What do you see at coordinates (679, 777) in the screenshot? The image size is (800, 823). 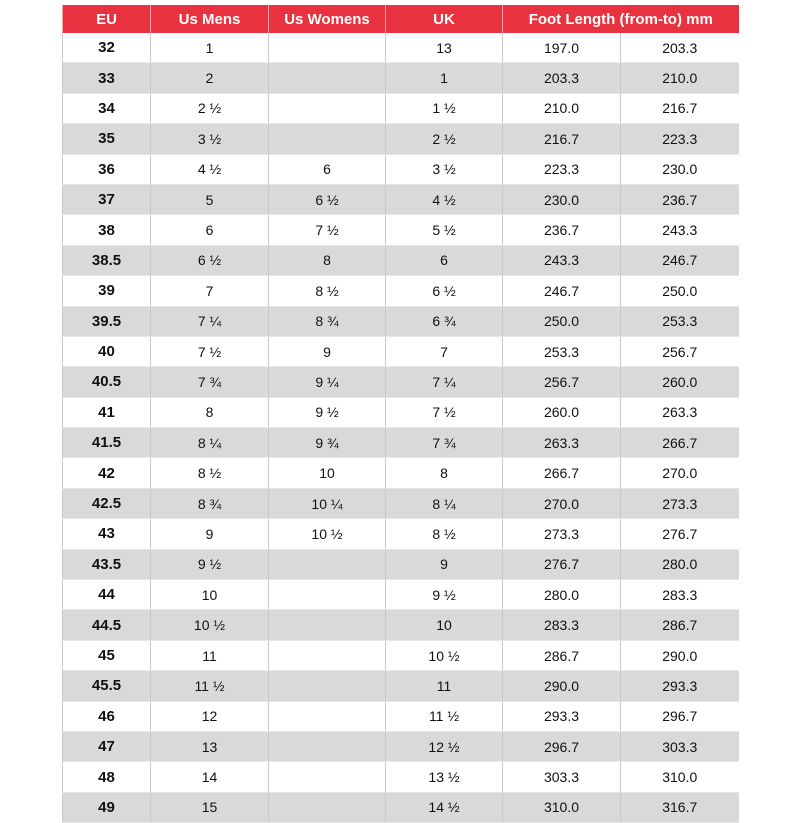 I see `size-cell: 310.0` at bounding box center [679, 777].